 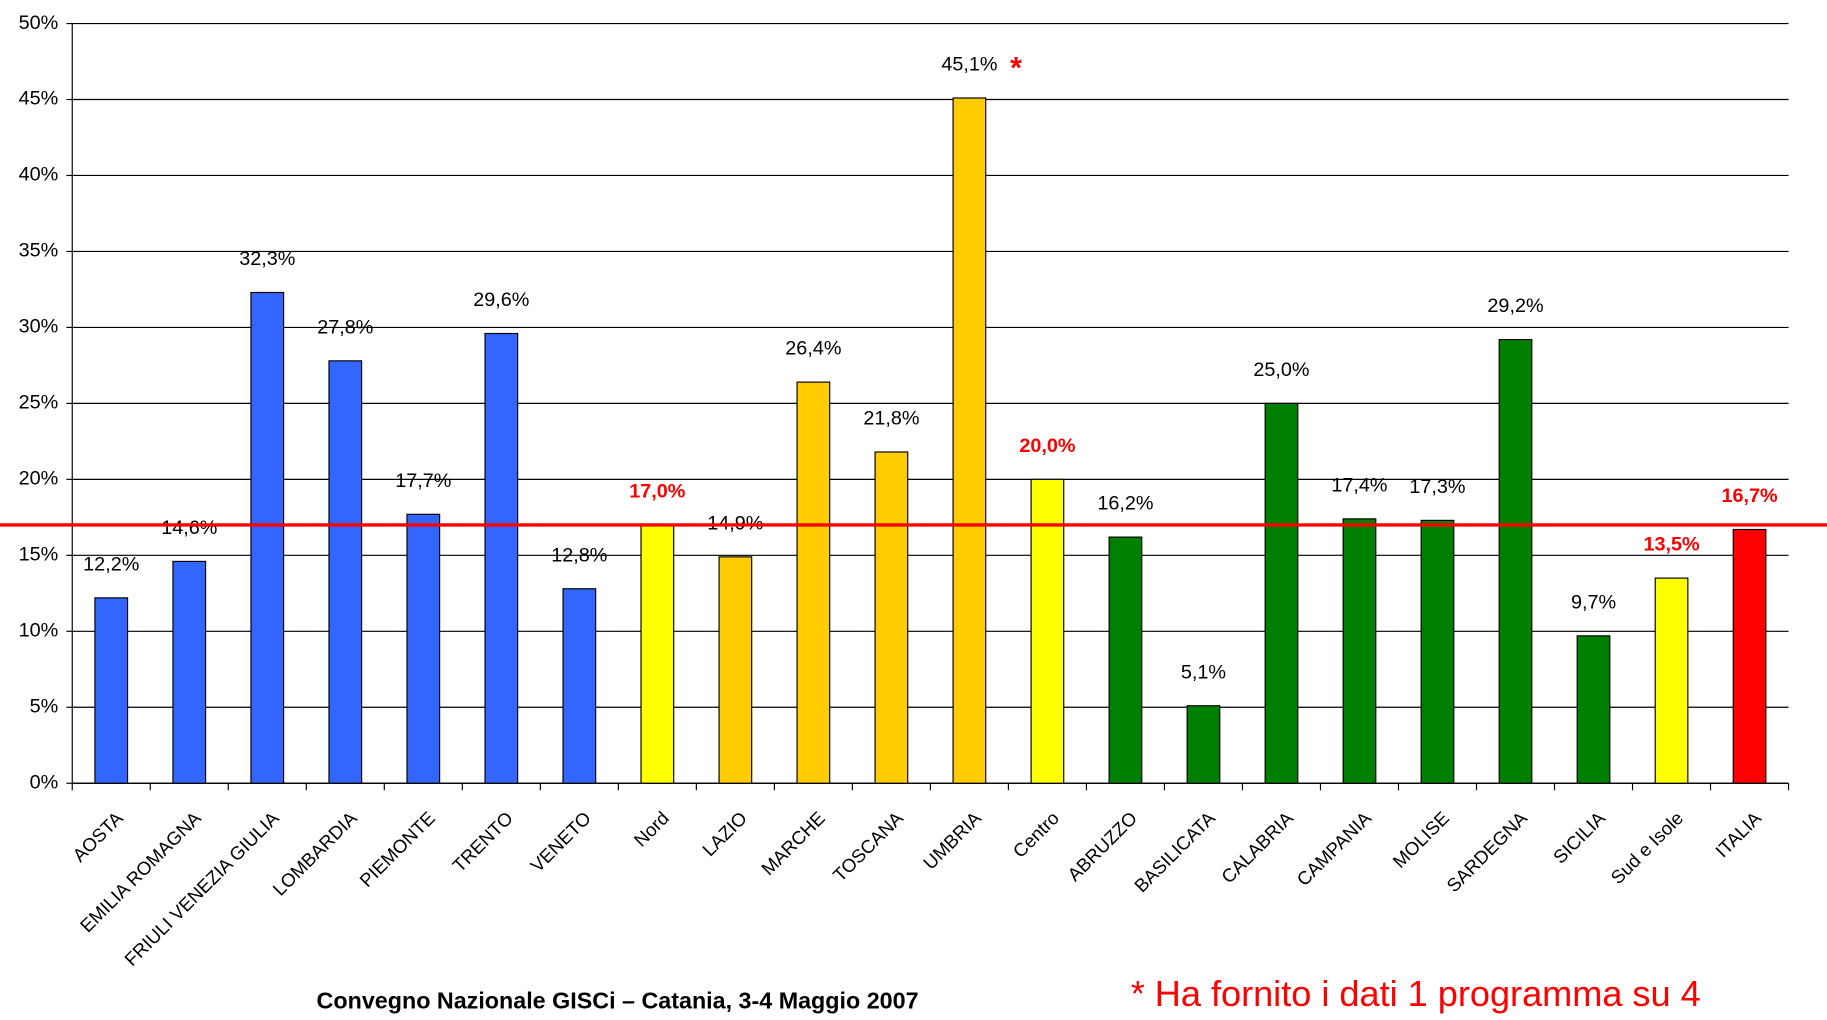 What do you see at coordinates (44, 706) in the screenshot?
I see `y-tick-label: 5%` at bounding box center [44, 706].